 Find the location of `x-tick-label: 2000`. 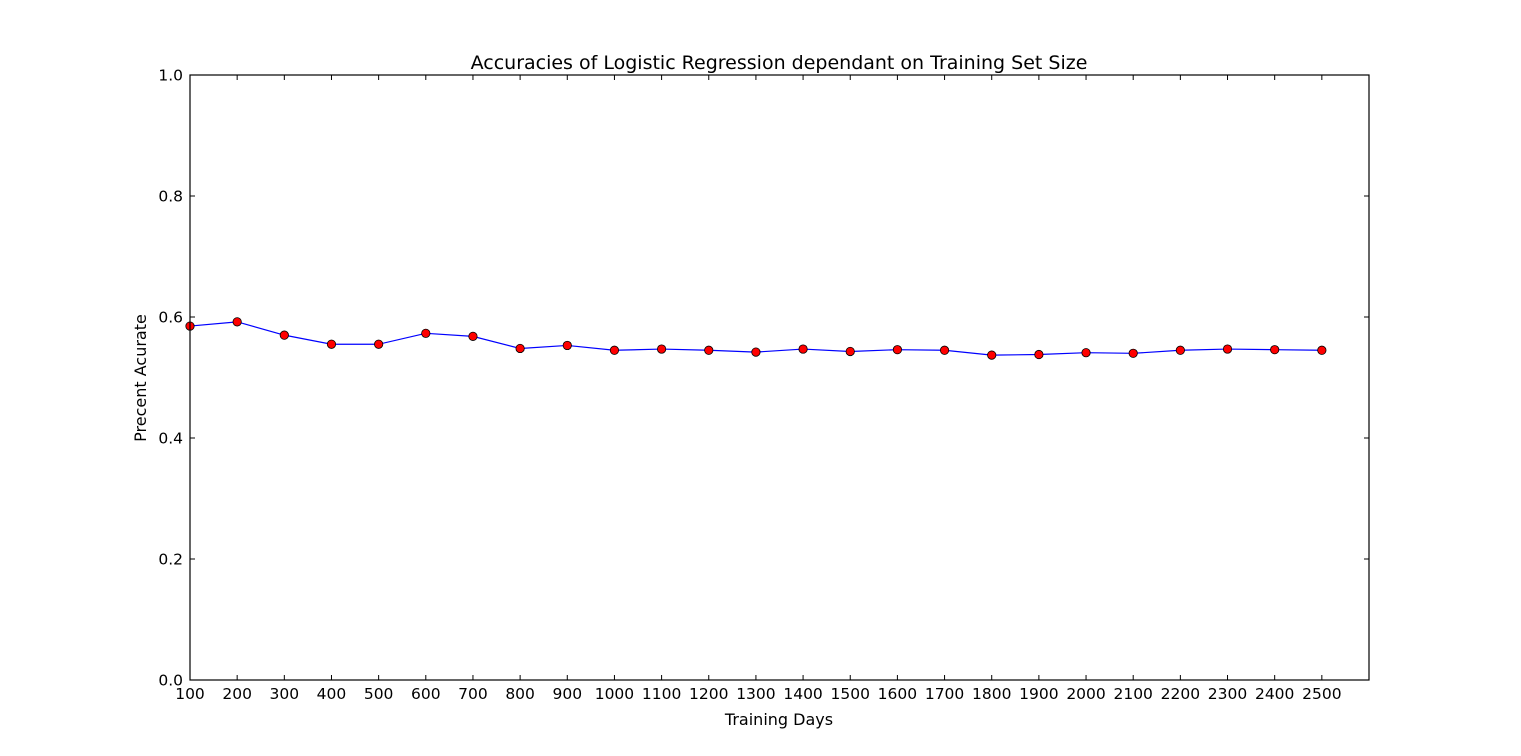

x-tick-label: 2000 is located at coordinates (1085, 694).